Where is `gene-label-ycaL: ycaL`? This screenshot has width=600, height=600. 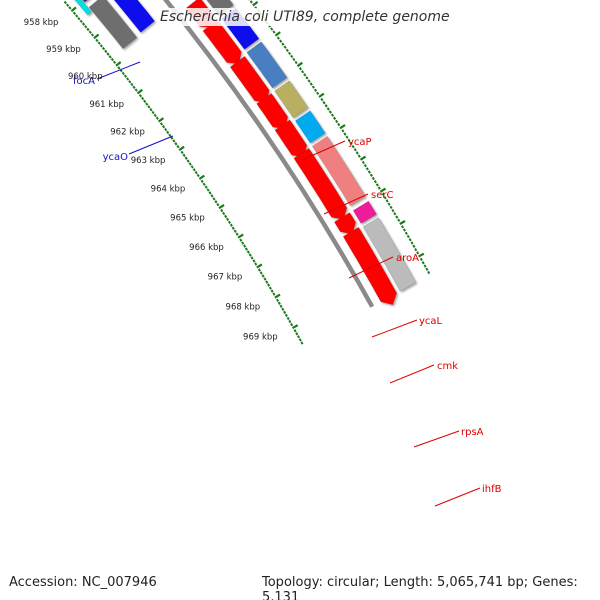 gene-label-ycaL: ycaL is located at coordinates (431, 321).